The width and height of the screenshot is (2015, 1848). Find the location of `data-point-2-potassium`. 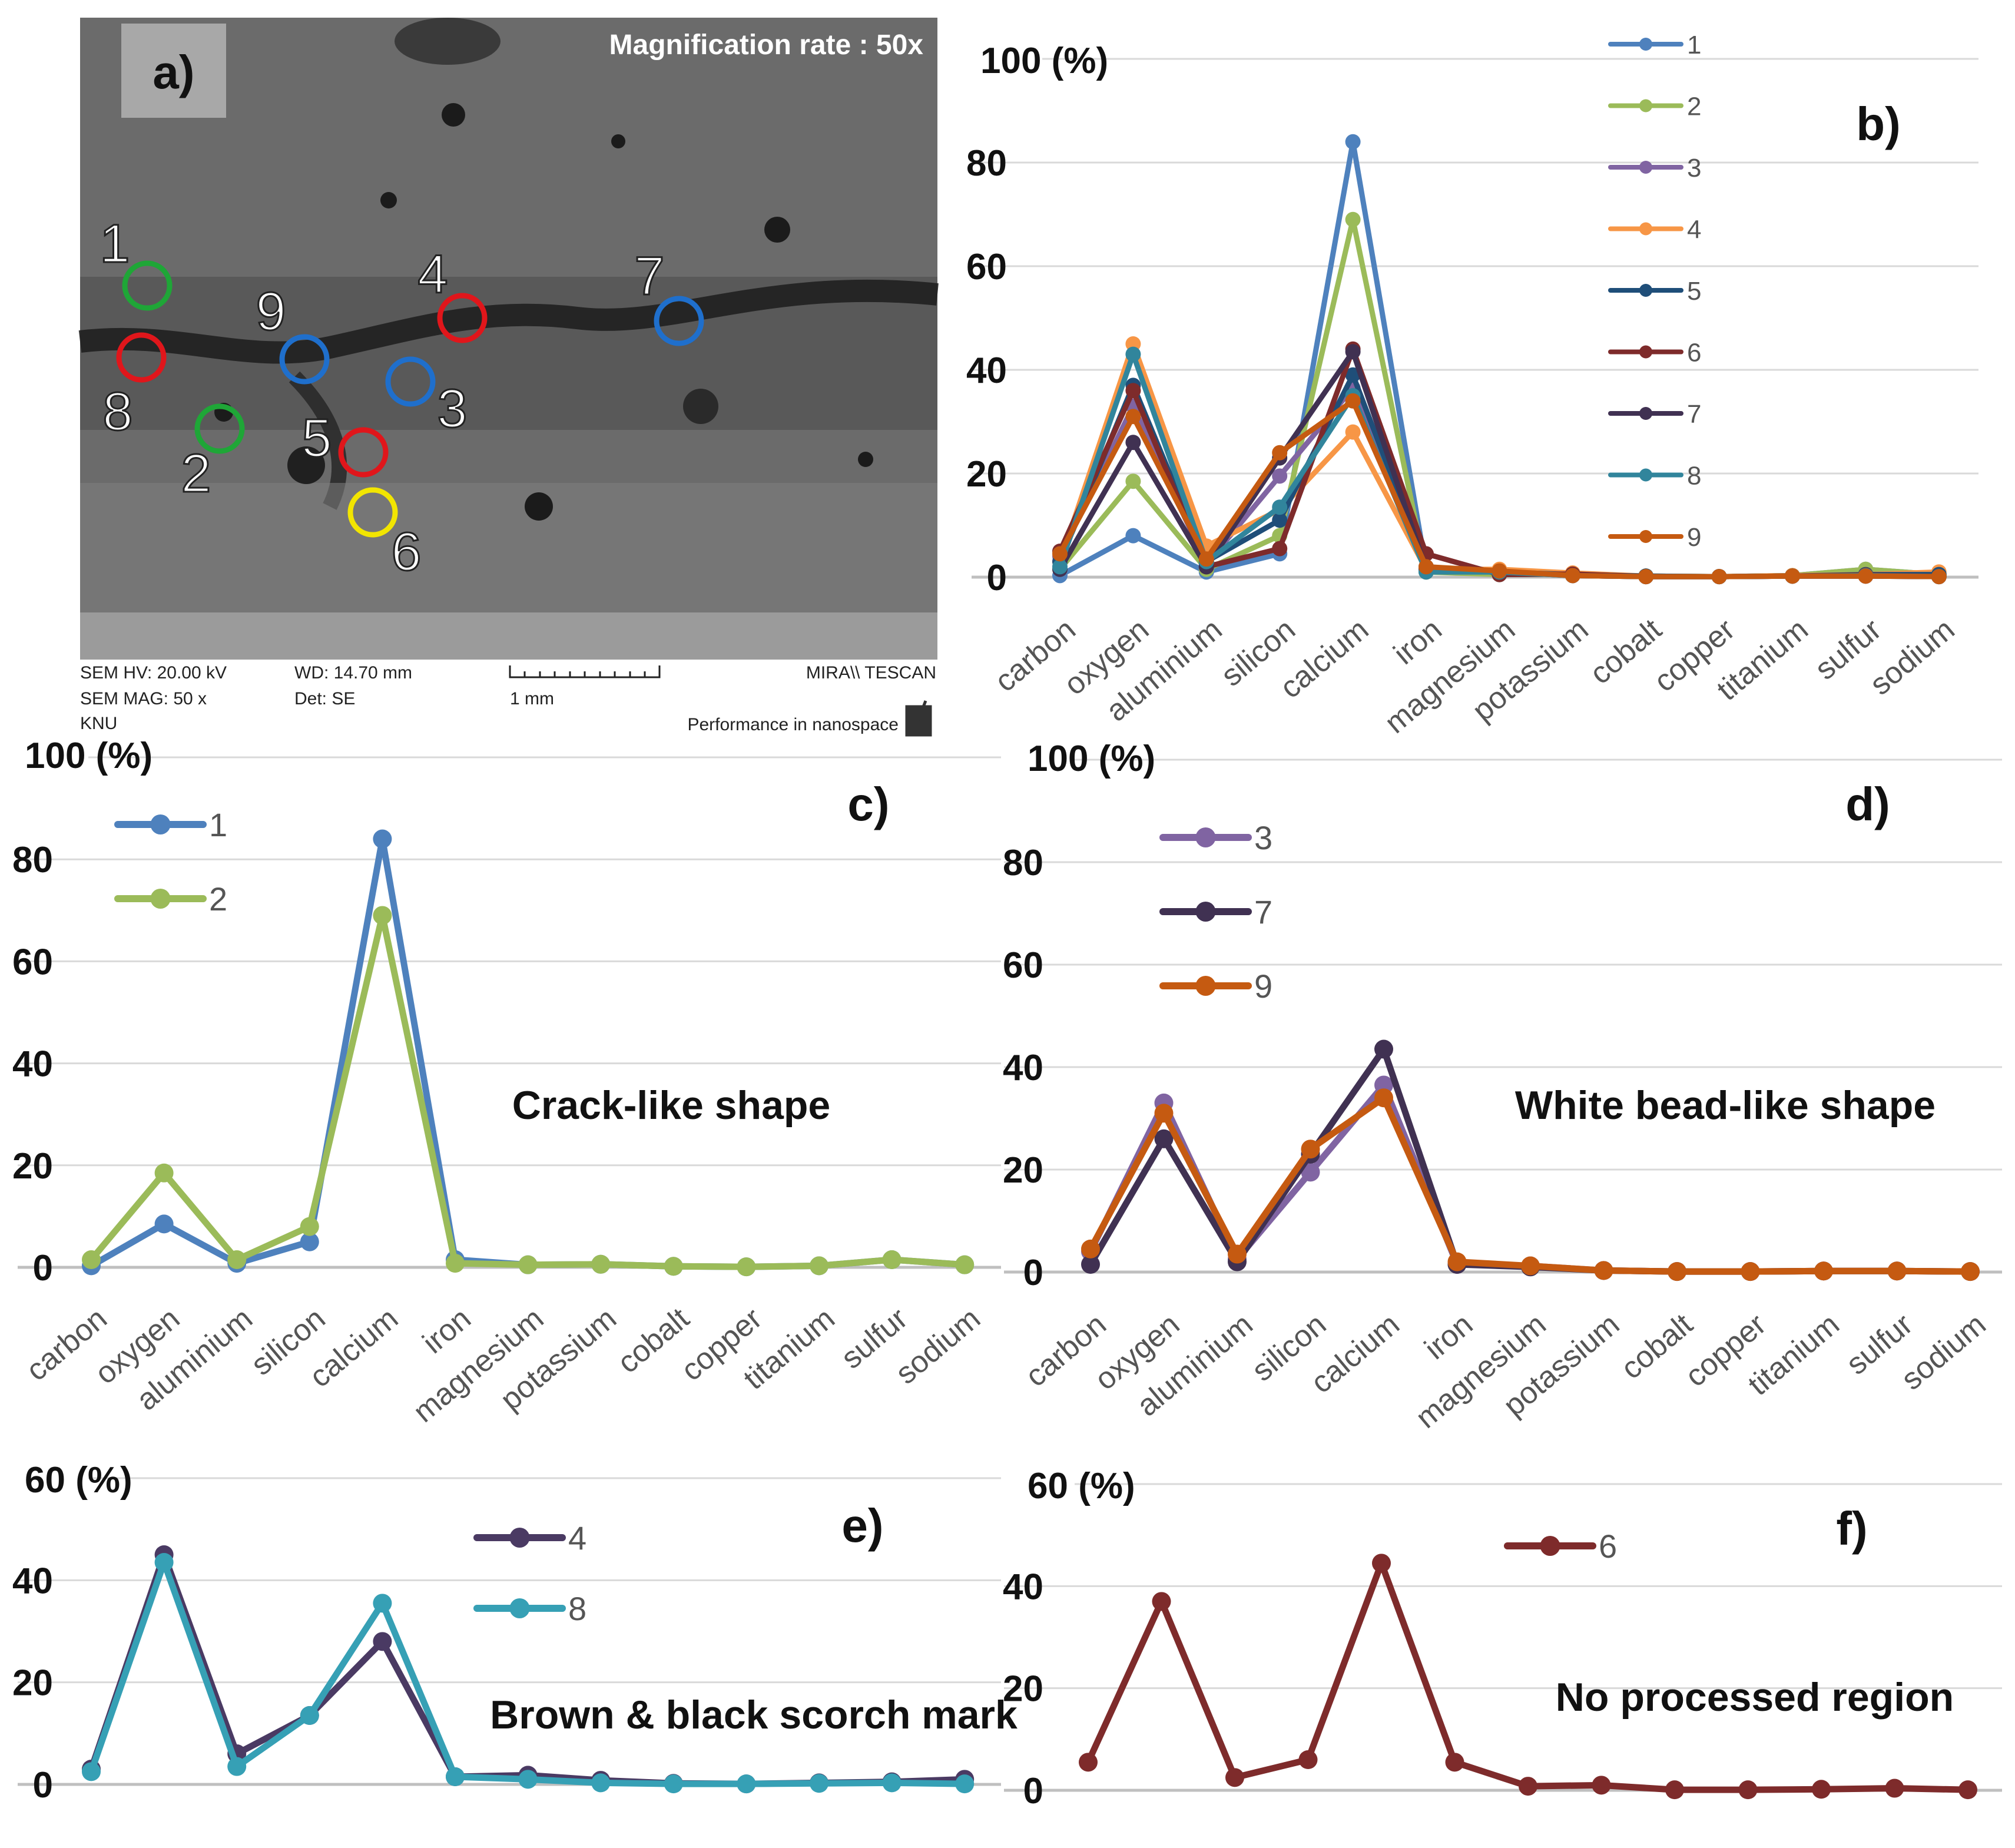

data-point-2-potassium is located at coordinates (601, 1264).